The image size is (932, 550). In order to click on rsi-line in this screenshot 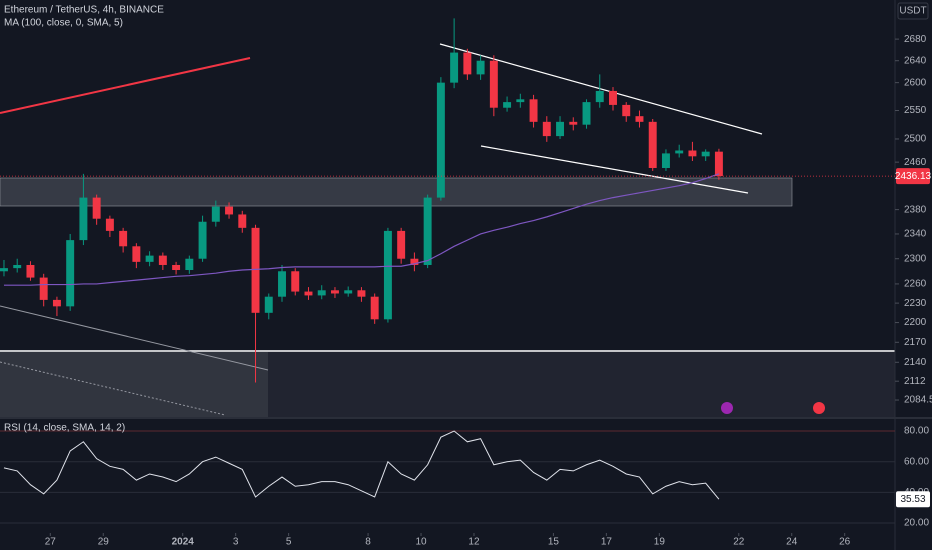, I will do `click(361, 465)`.